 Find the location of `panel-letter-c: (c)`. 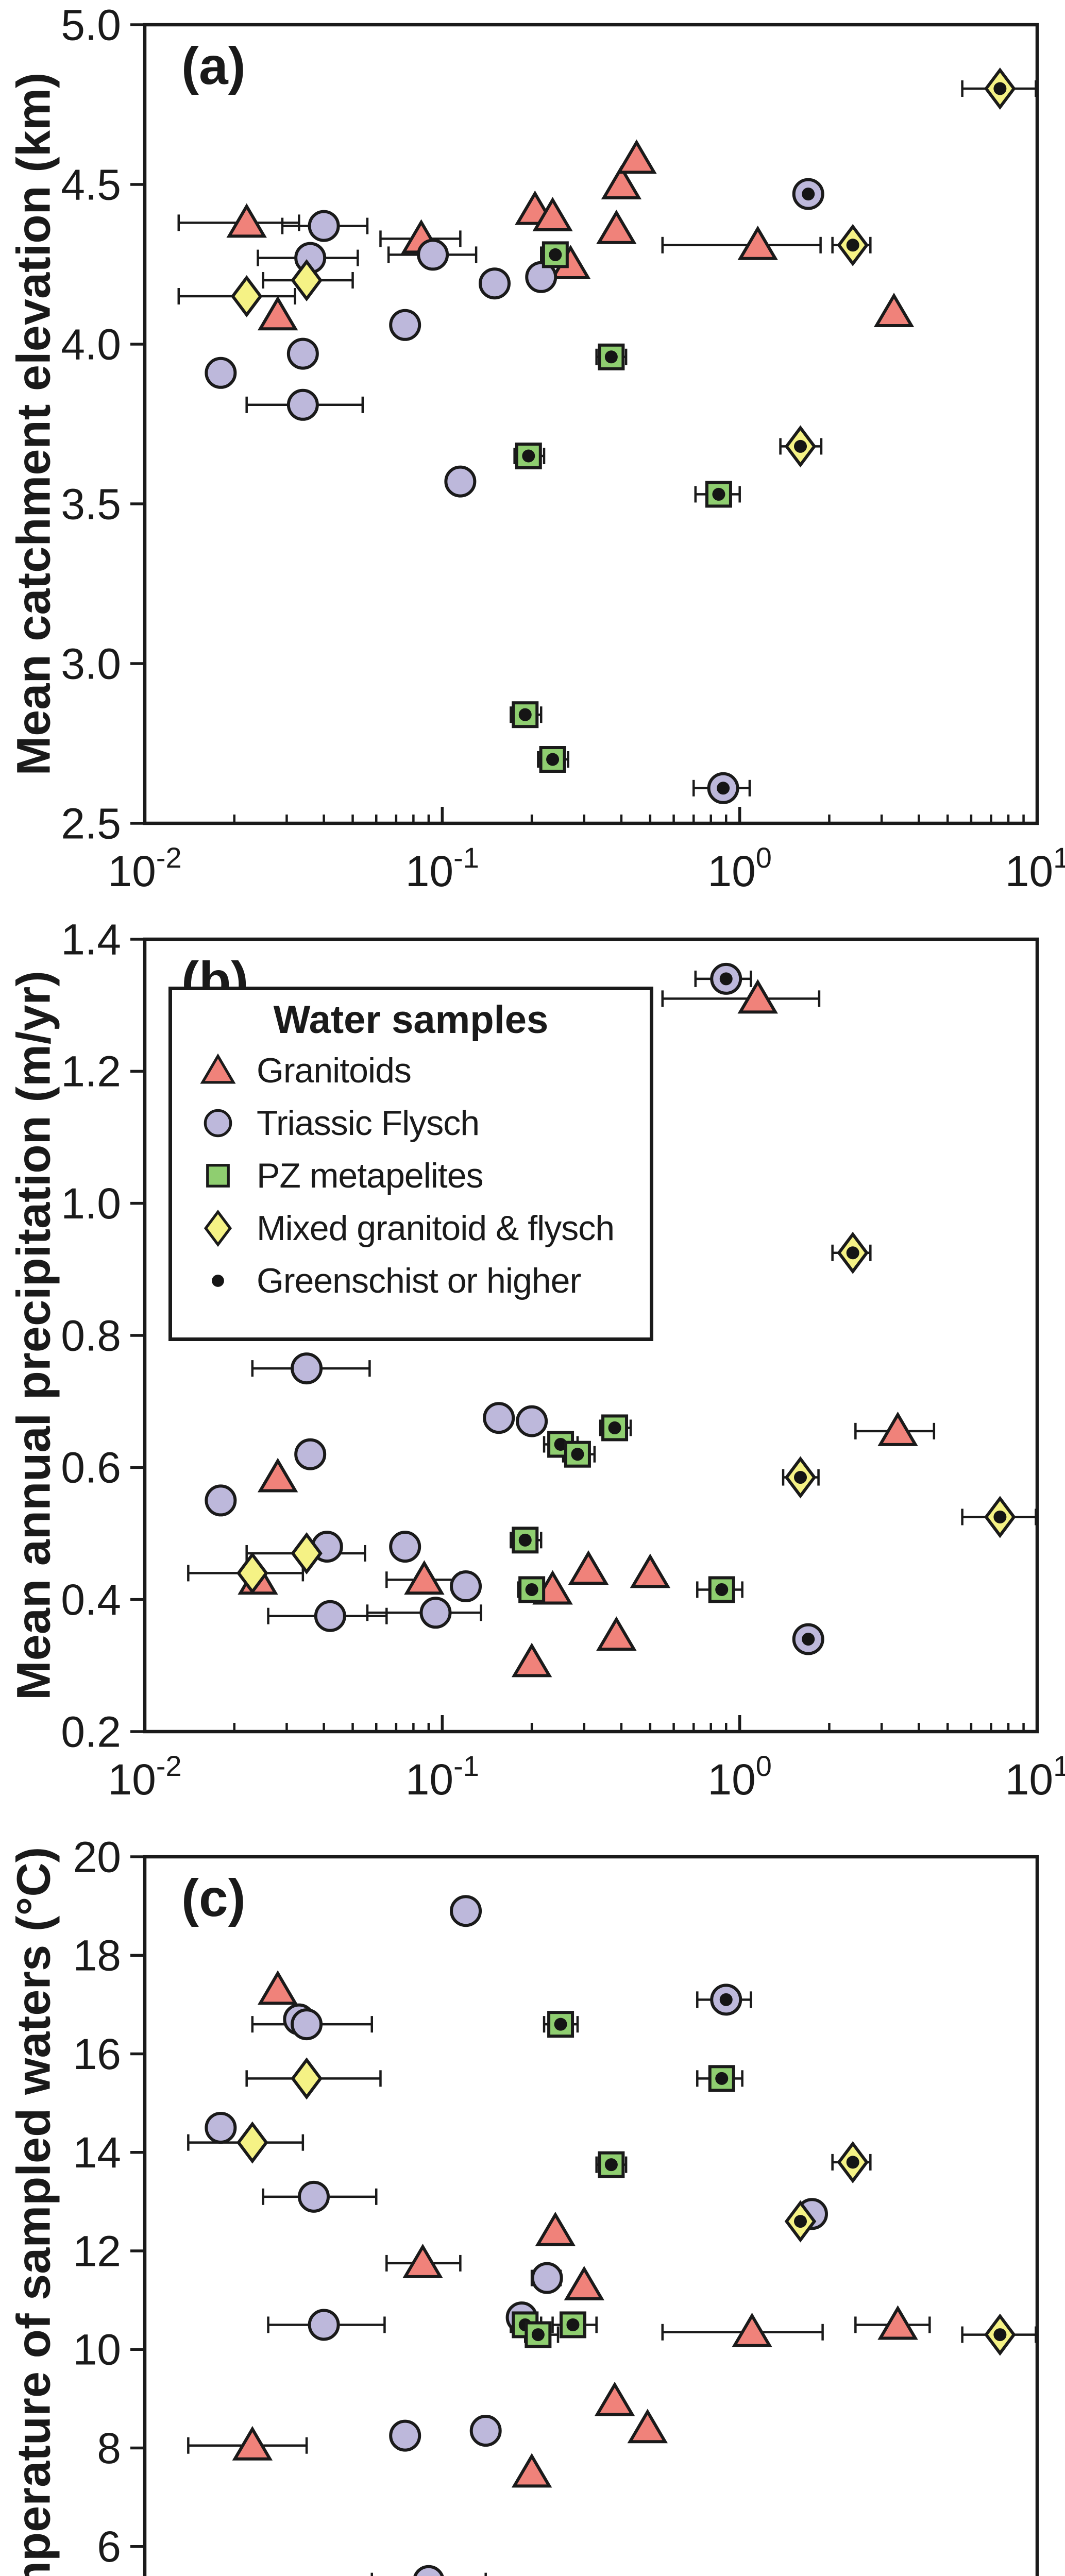

panel-letter-c: (c) is located at coordinates (213, 1898).